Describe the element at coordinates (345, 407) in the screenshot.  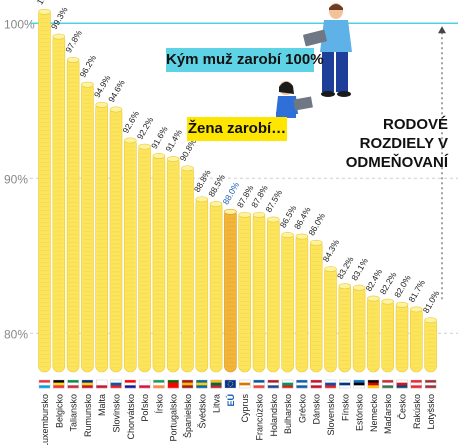
I see `category-label: Fínsko` at that location.